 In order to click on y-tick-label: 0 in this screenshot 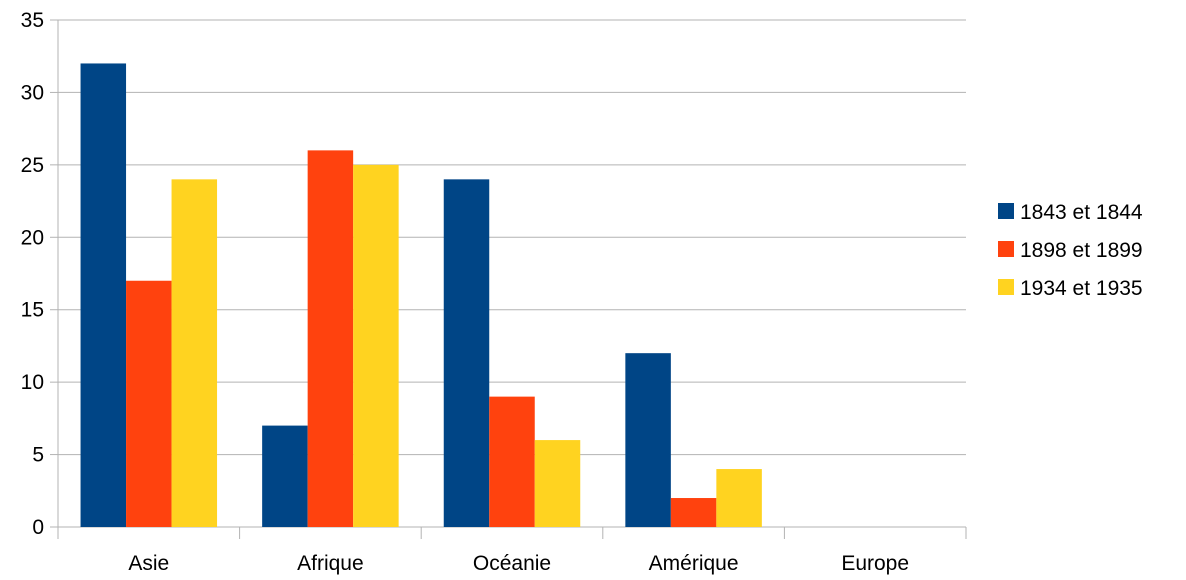, I will do `click(38, 527)`.